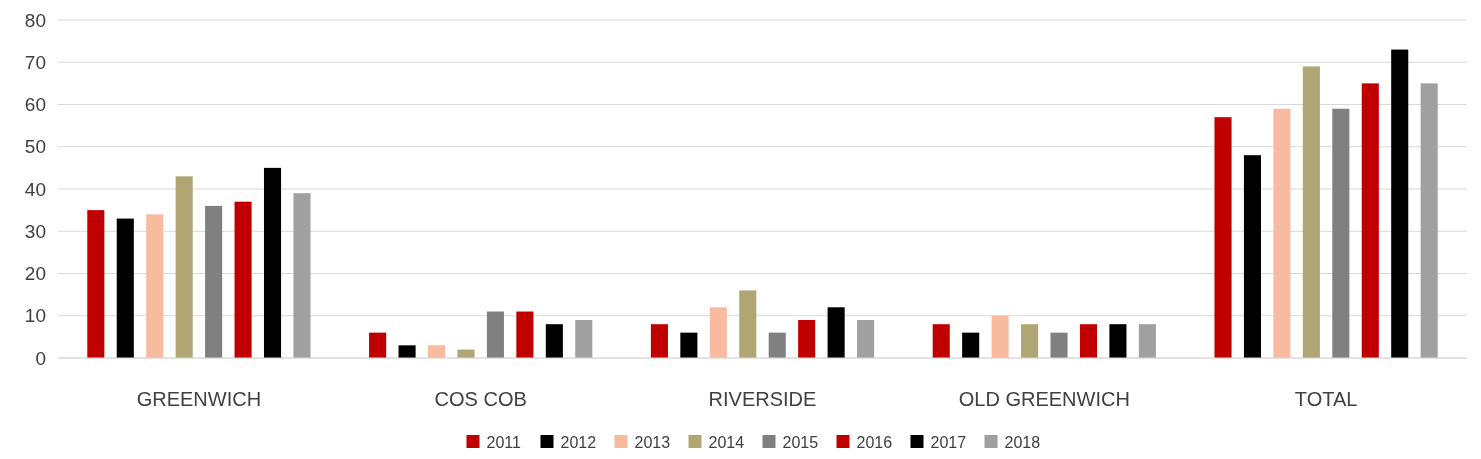  What do you see at coordinates (762, 399) in the screenshot?
I see `x-tick-label: RIVERSIDE` at bounding box center [762, 399].